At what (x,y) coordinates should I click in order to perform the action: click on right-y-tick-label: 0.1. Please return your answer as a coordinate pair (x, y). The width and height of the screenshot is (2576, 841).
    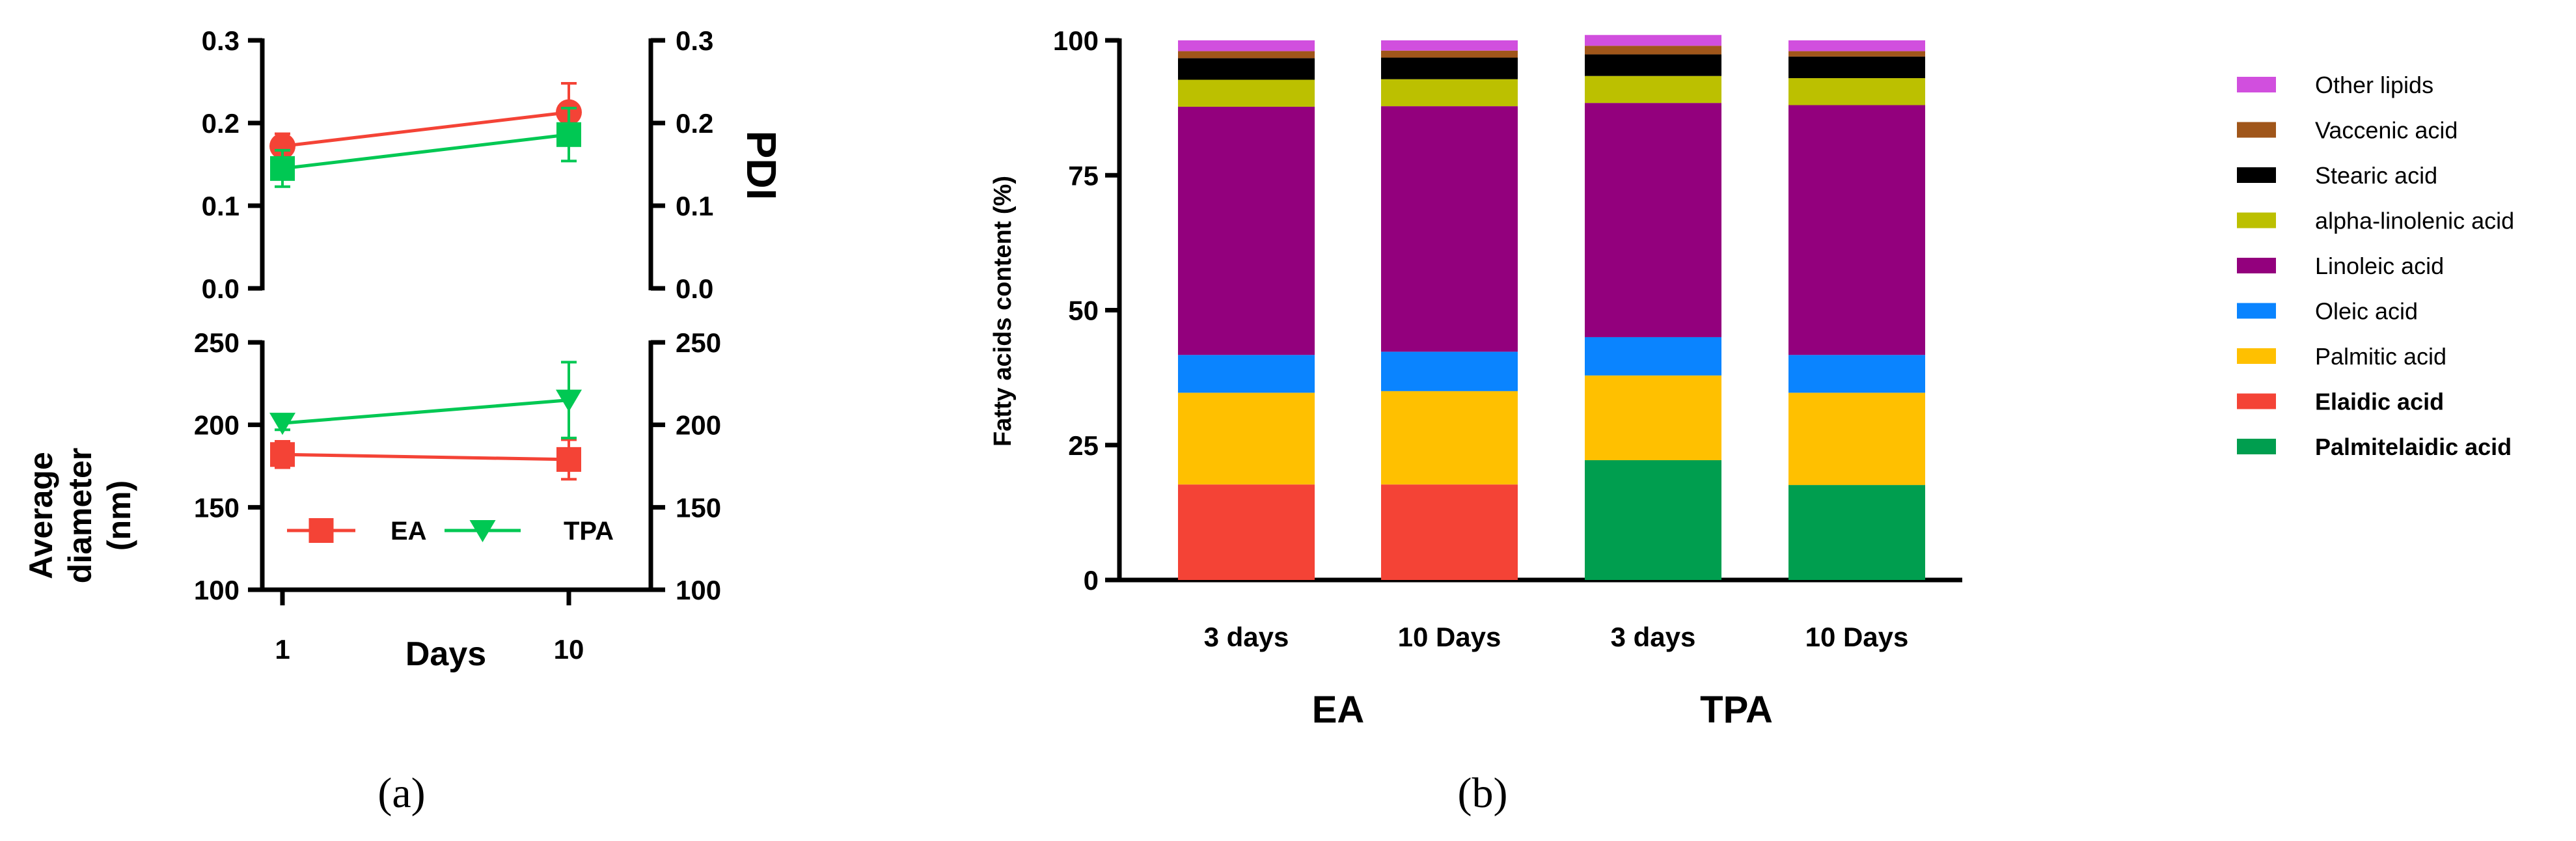
    Looking at the image, I should click on (695, 206).